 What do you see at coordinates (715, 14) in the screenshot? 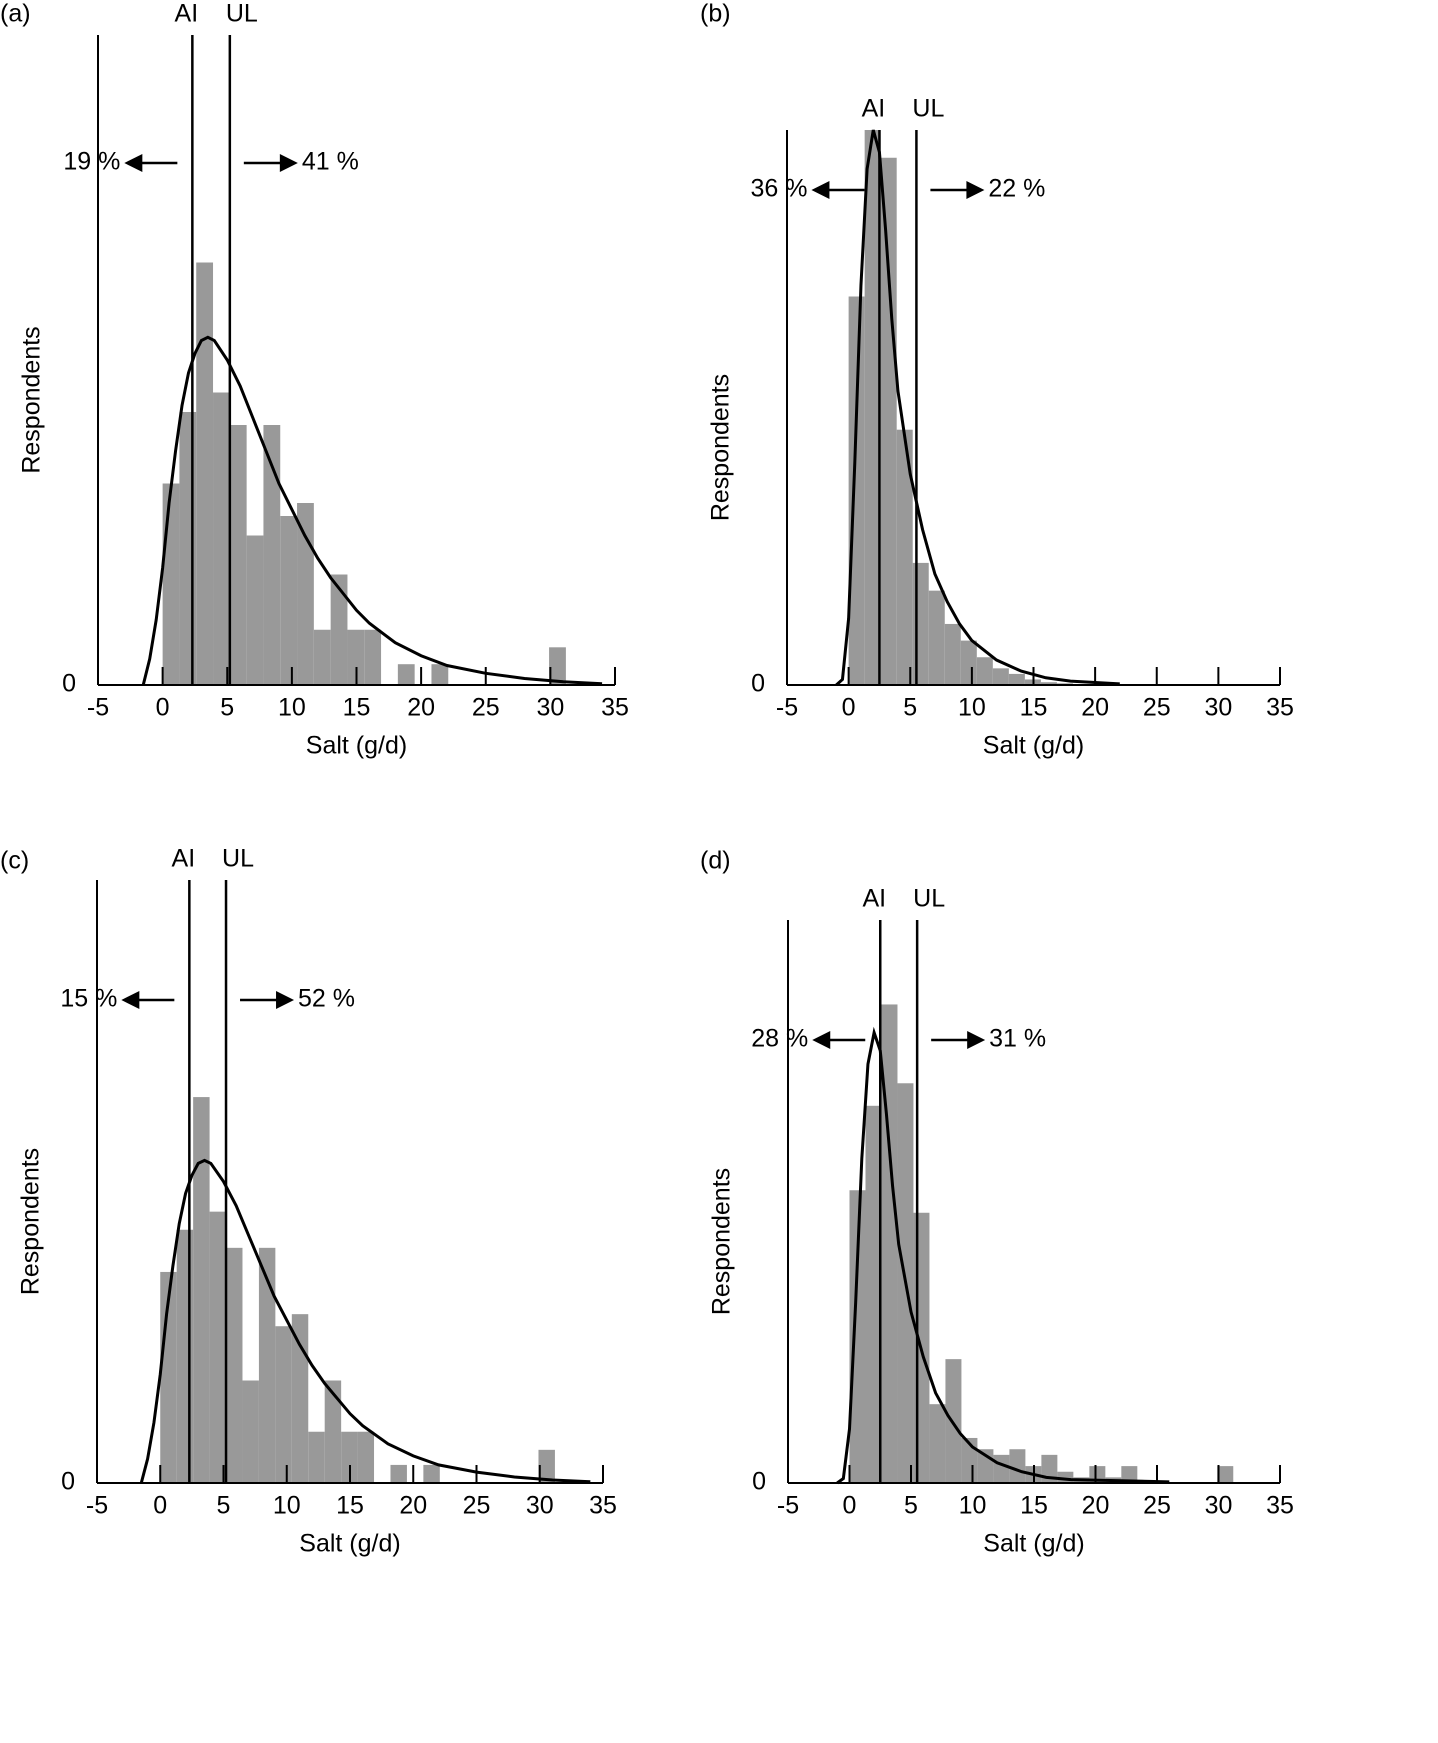
I see `panel-label: (b)` at bounding box center [715, 14].